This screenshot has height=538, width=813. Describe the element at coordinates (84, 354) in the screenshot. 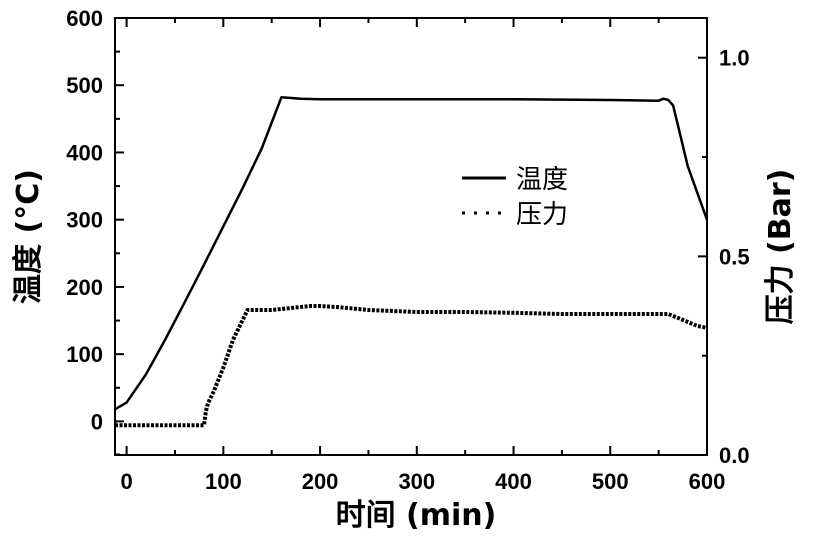

I see `left-y-tick-label: 100` at that location.